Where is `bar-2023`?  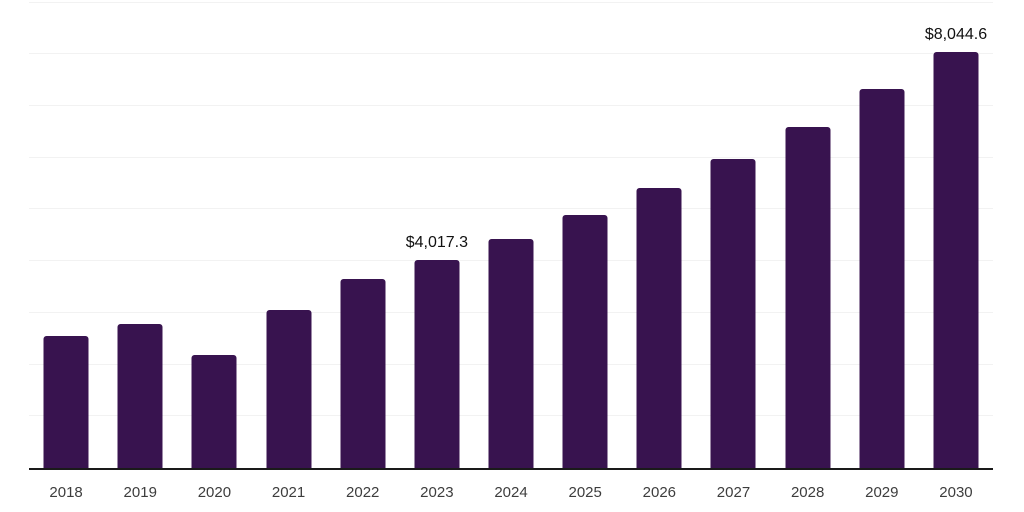 bar-2023 is located at coordinates (437, 364).